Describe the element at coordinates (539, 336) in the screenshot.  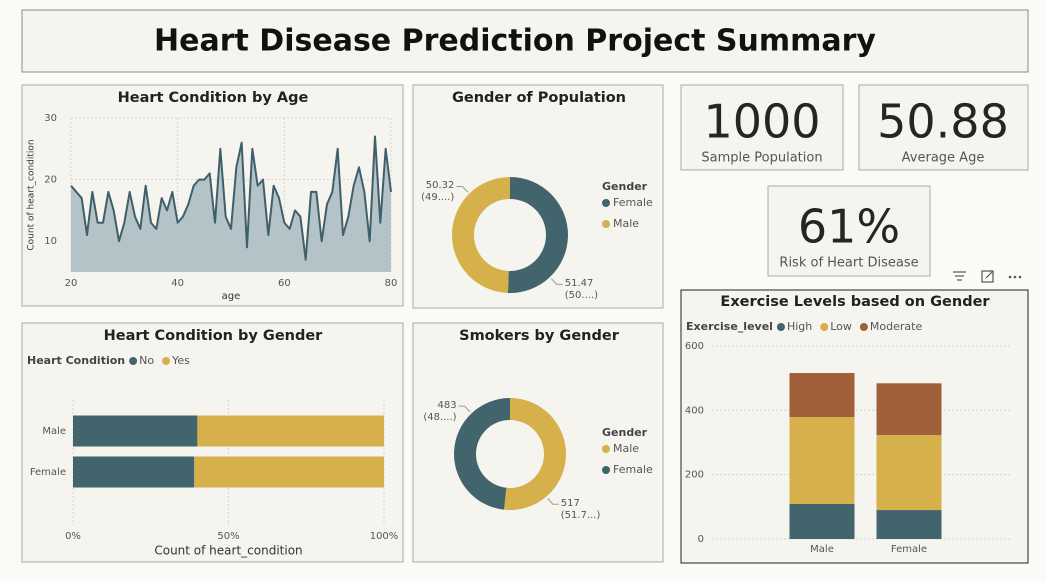
I see `chart-title: Smokers by Gender` at that location.